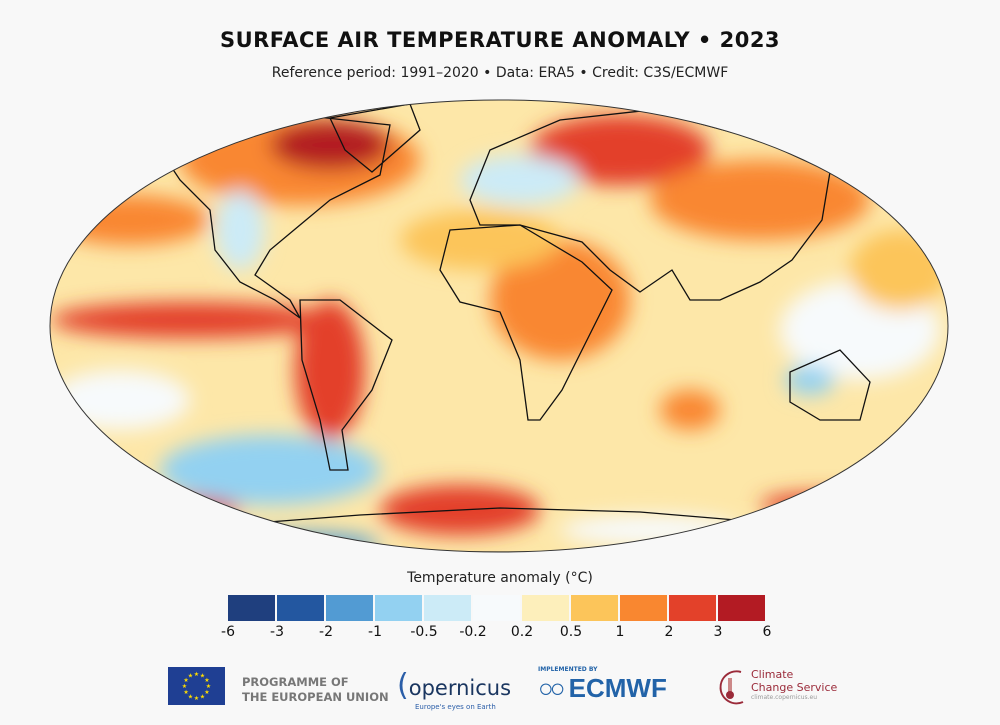 This screenshot has width=1000, height=725. What do you see at coordinates (650, 205) in the screenshot?
I see `eurasia-outline` at bounding box center [650, 205].